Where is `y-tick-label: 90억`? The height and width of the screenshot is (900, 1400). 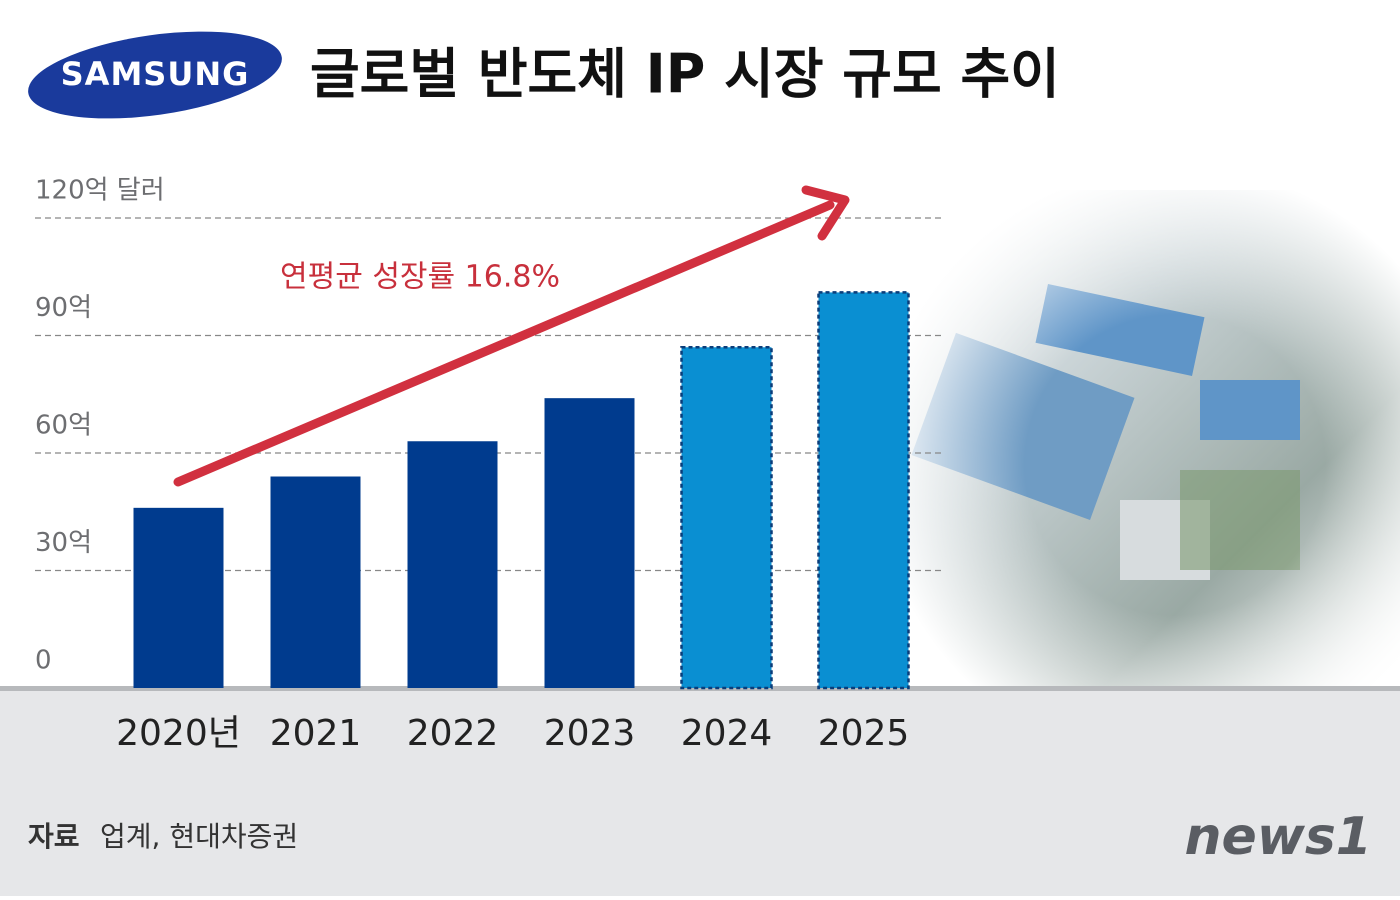
y-tick-label: 90억 is located at coordinates (63, 308).